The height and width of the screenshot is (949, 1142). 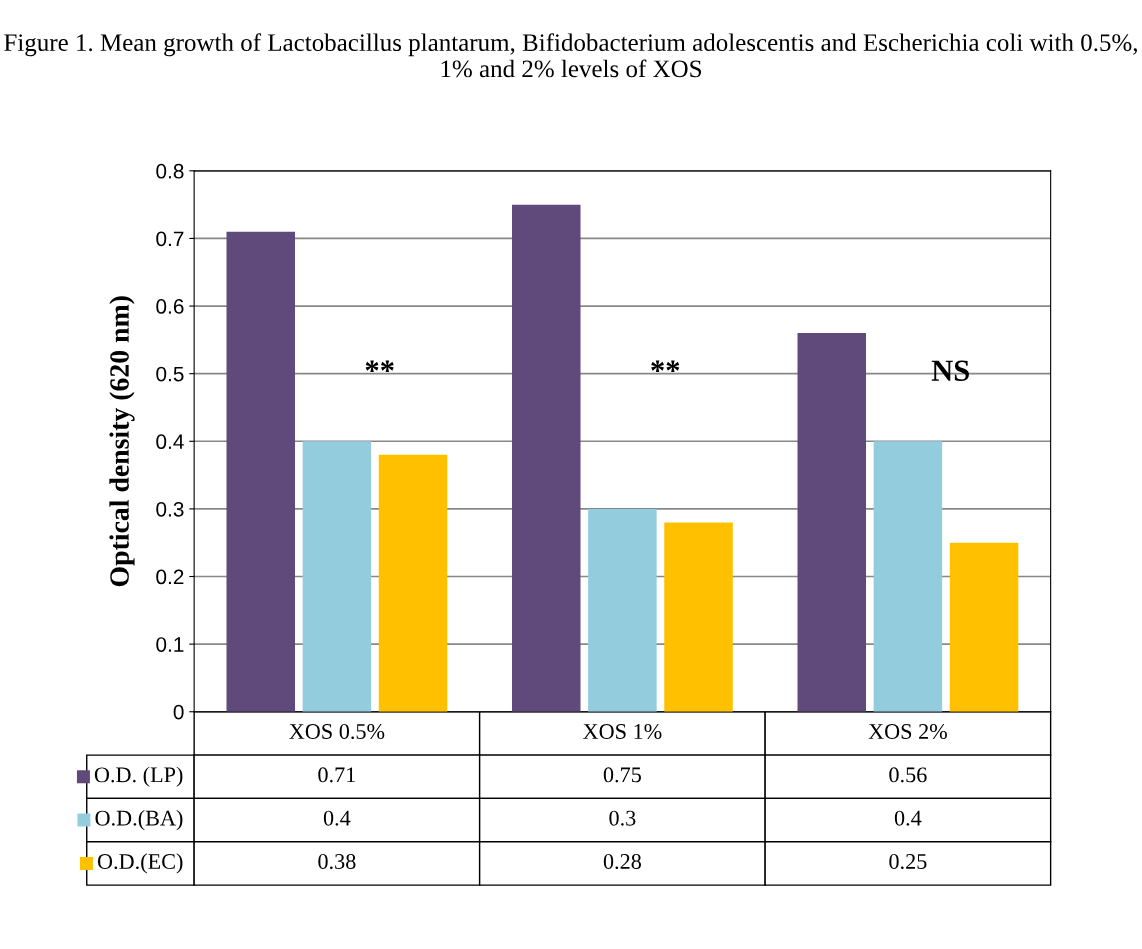 I want to click on y-tick-label: 0, so click(x=178, y=712).